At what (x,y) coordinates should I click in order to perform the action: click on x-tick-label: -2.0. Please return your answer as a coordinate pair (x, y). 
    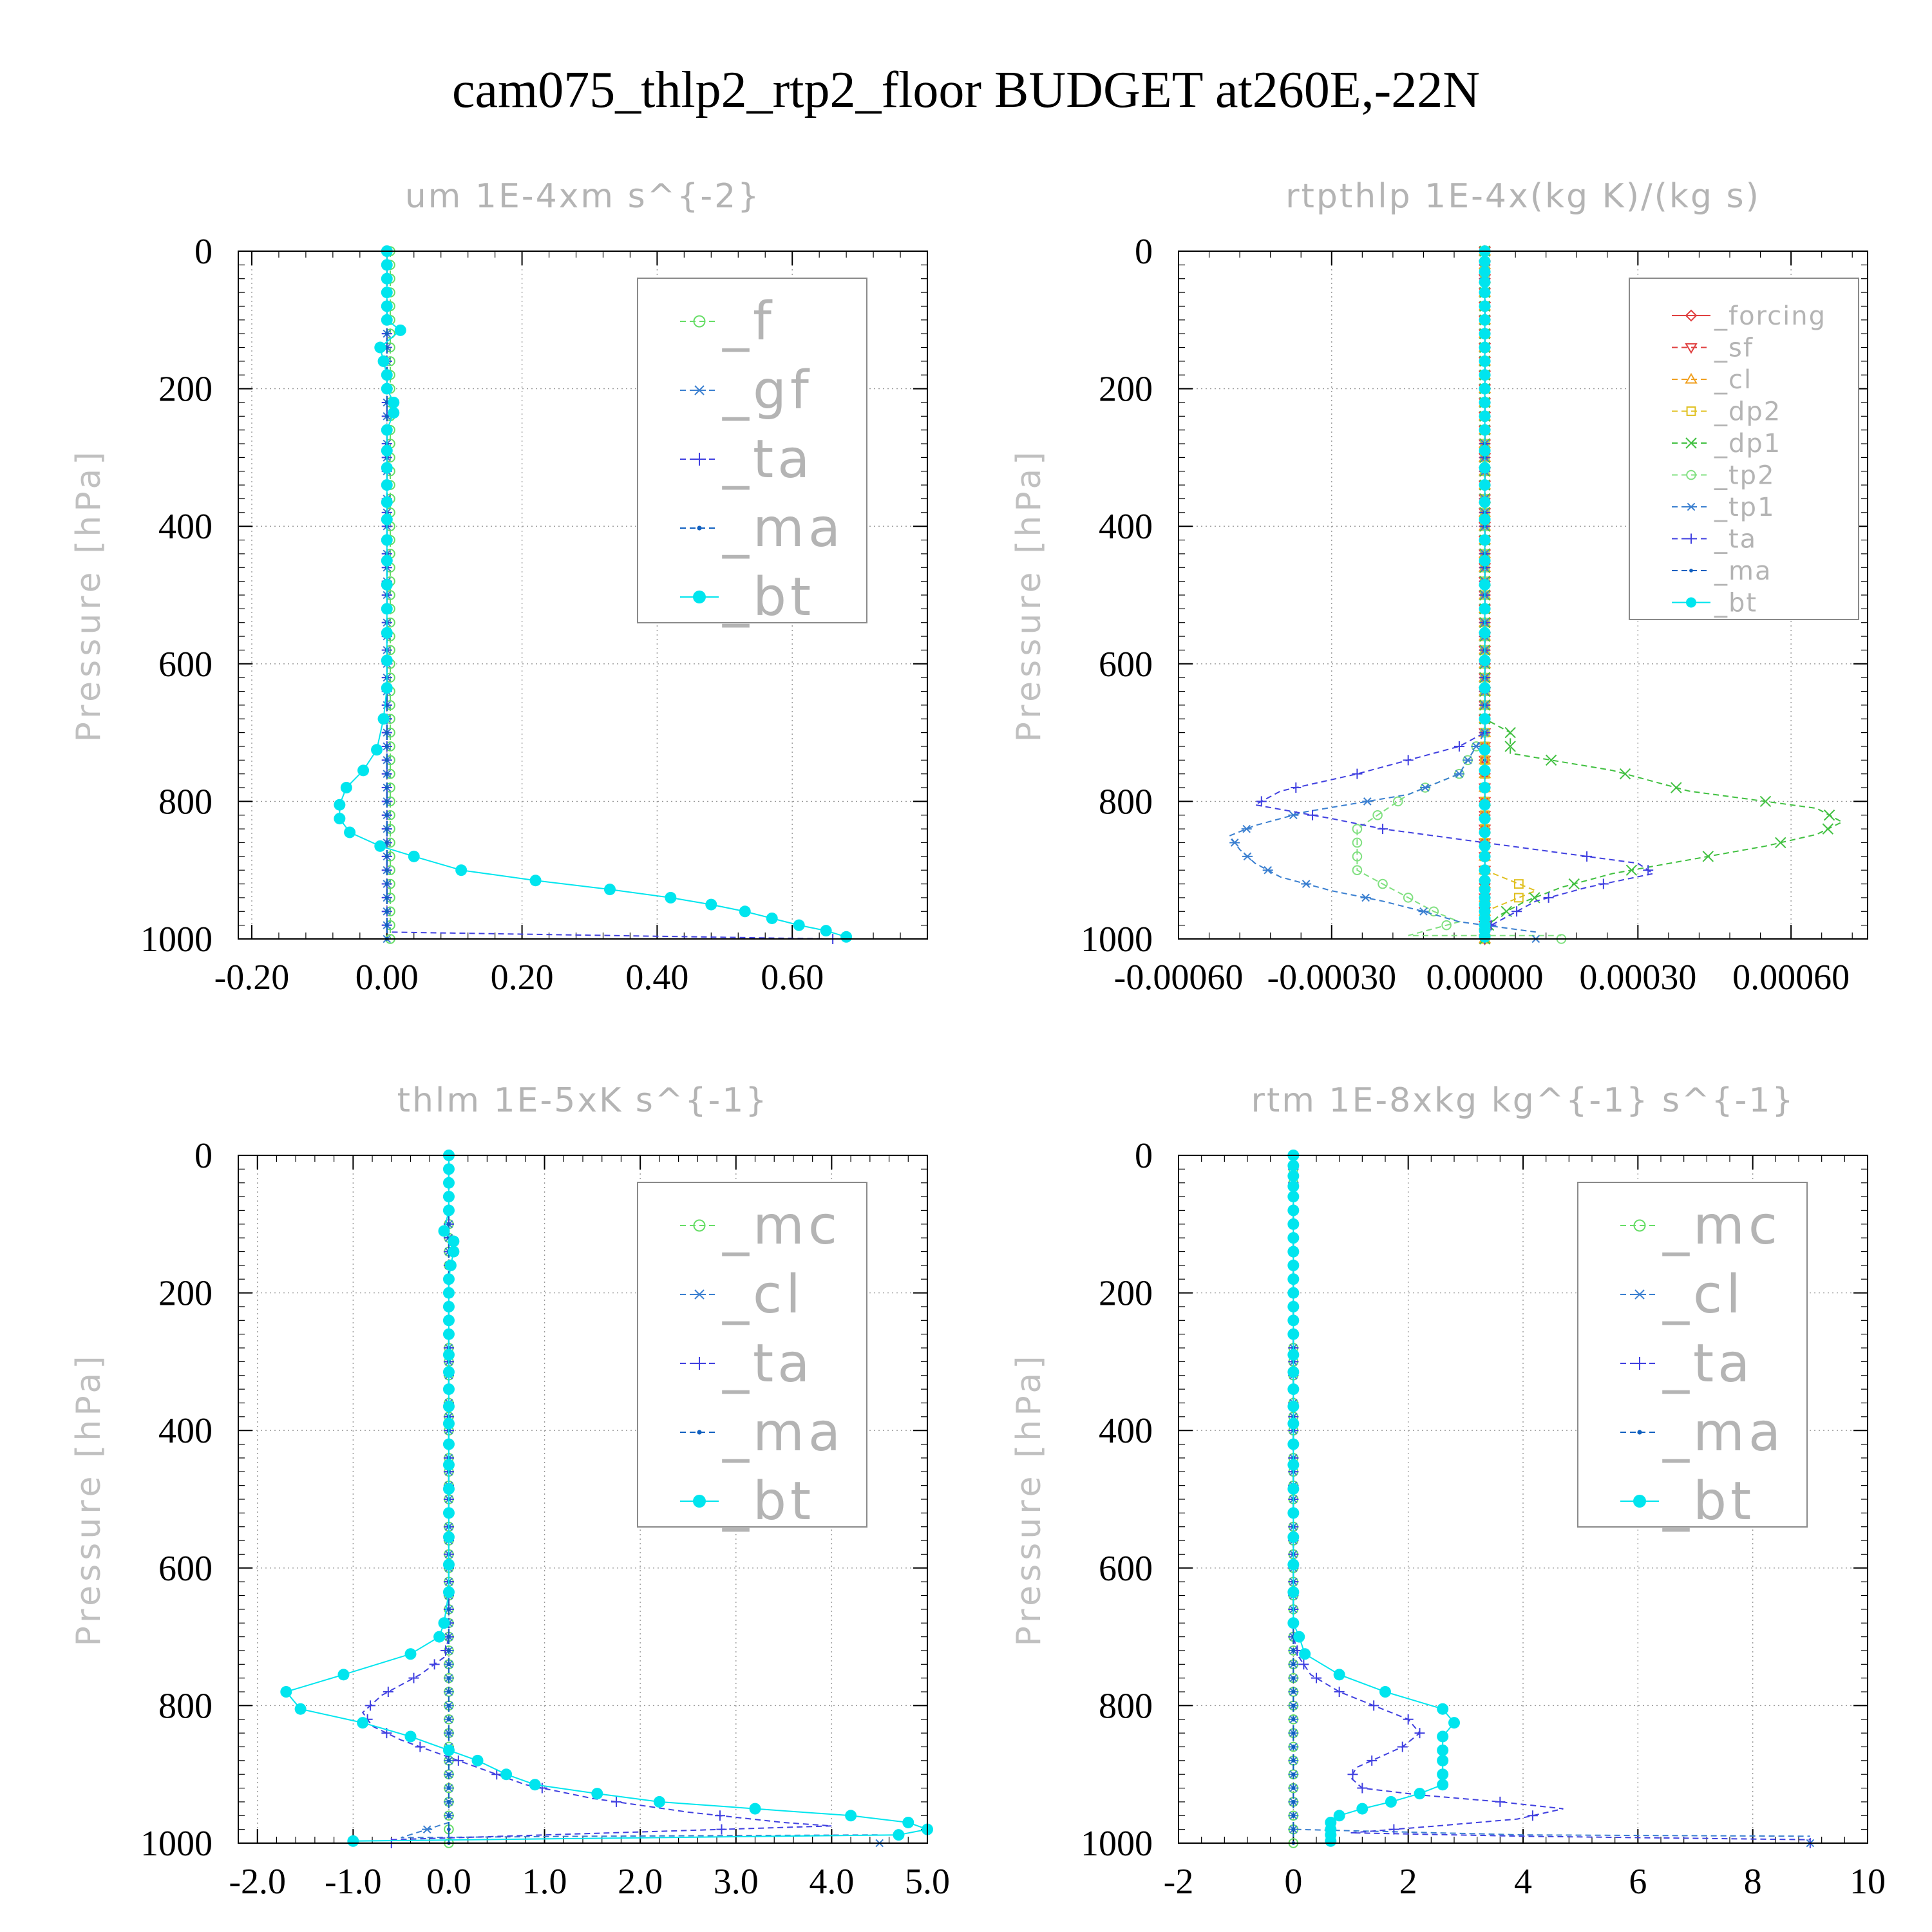
    Looking at the image, I should click on (257, 1882).